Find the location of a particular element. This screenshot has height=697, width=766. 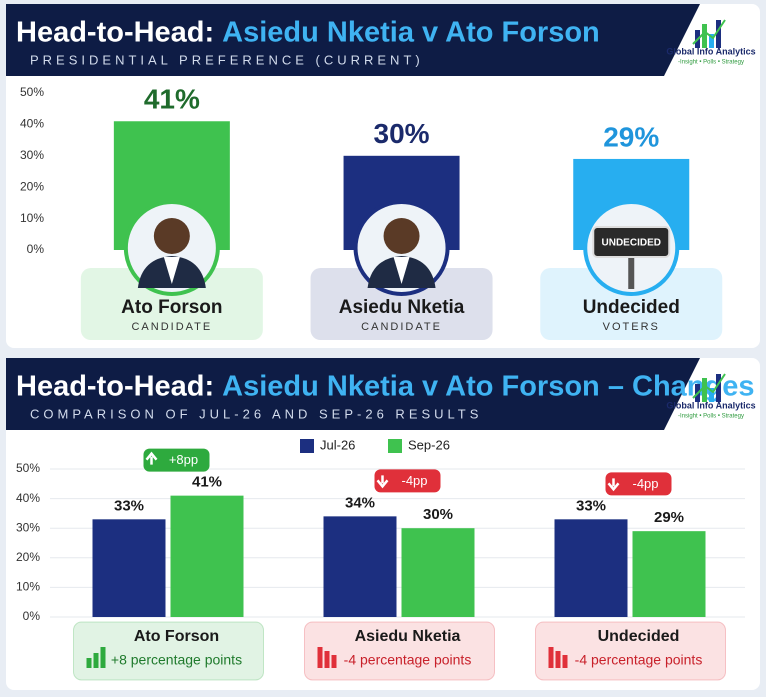

subtitle: COMPARISON OF JUL-26 AND SEP-26 RESULTS is located at coordinates (256, 413).